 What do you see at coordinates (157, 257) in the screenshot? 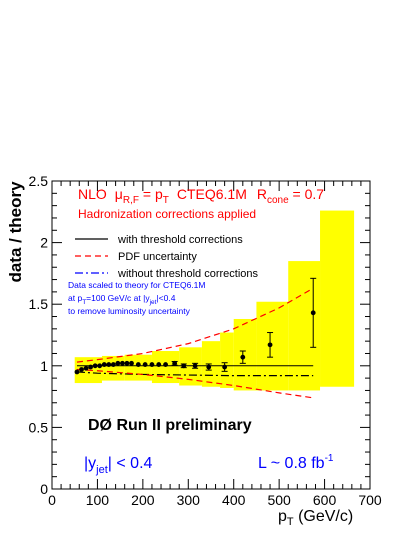
I see `legend-label: PDF uncertainty` at bounding box center [157, 257].